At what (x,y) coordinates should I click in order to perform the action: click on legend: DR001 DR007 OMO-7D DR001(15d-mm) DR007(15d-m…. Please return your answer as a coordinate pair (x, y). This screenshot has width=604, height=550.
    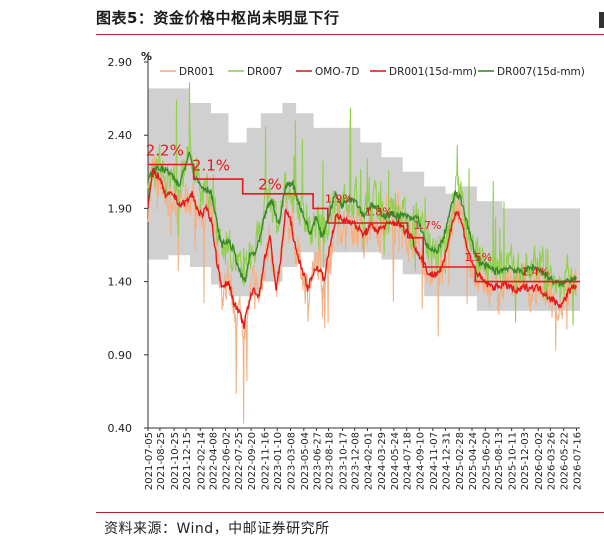
    Looking at the image, I should click on (372, 72).